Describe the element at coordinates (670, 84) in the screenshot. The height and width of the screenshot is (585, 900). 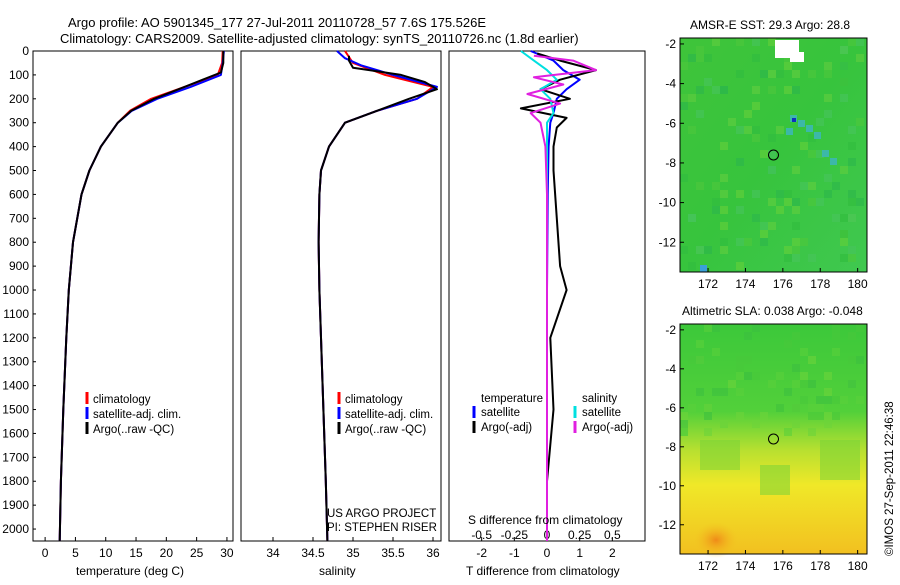
I see `map-y-tick-label: -4` at that location.